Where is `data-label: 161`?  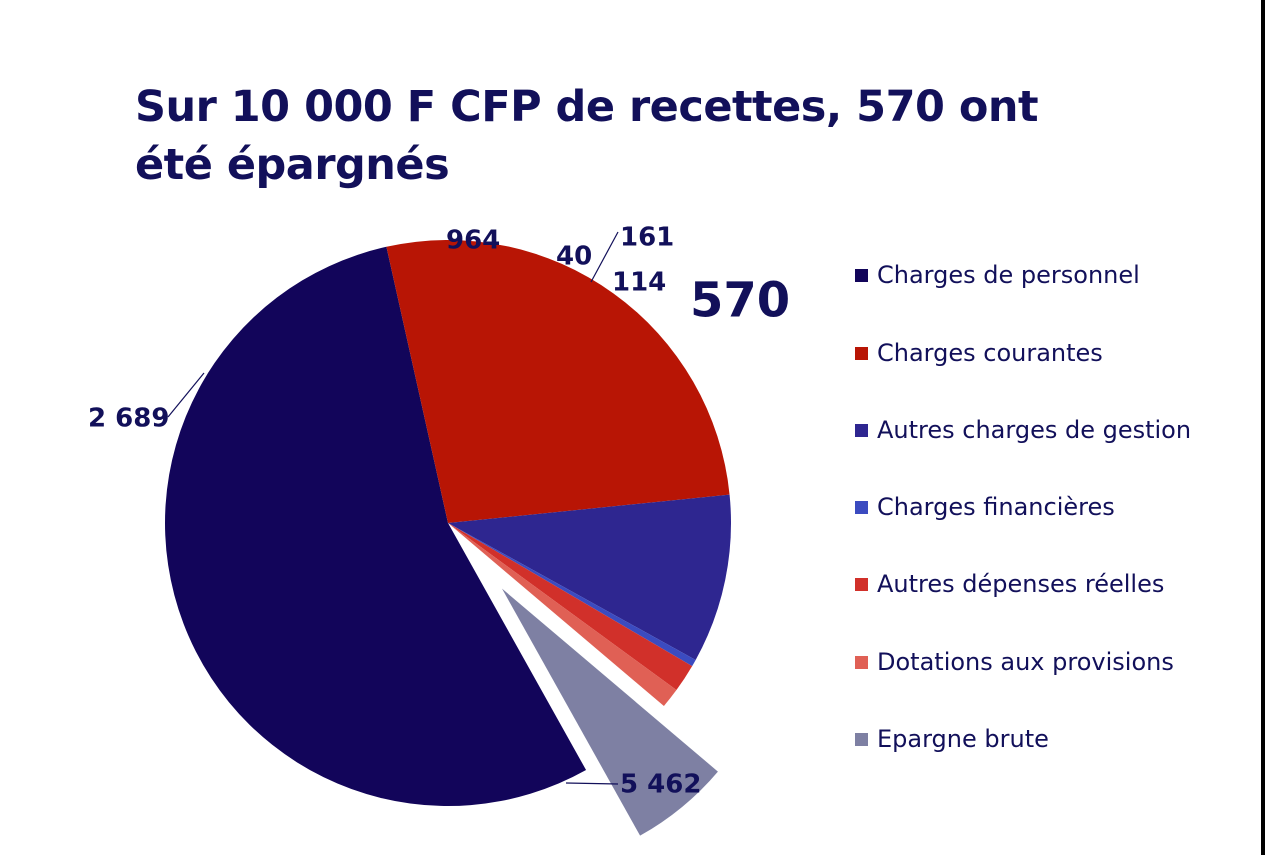 data-label: 161 is located at coordinates (647, 237).